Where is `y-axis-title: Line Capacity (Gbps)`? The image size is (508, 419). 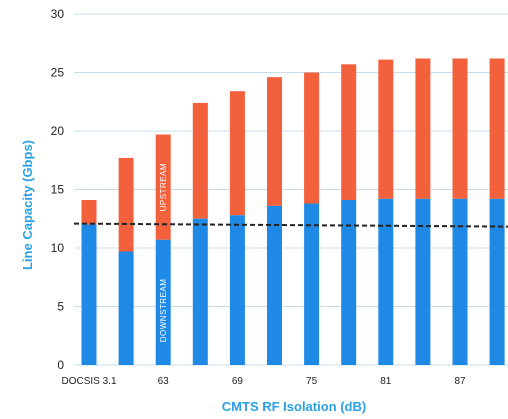 y-axis-title: Line Capacity (Gbps) is located at coordinates (27, 205).